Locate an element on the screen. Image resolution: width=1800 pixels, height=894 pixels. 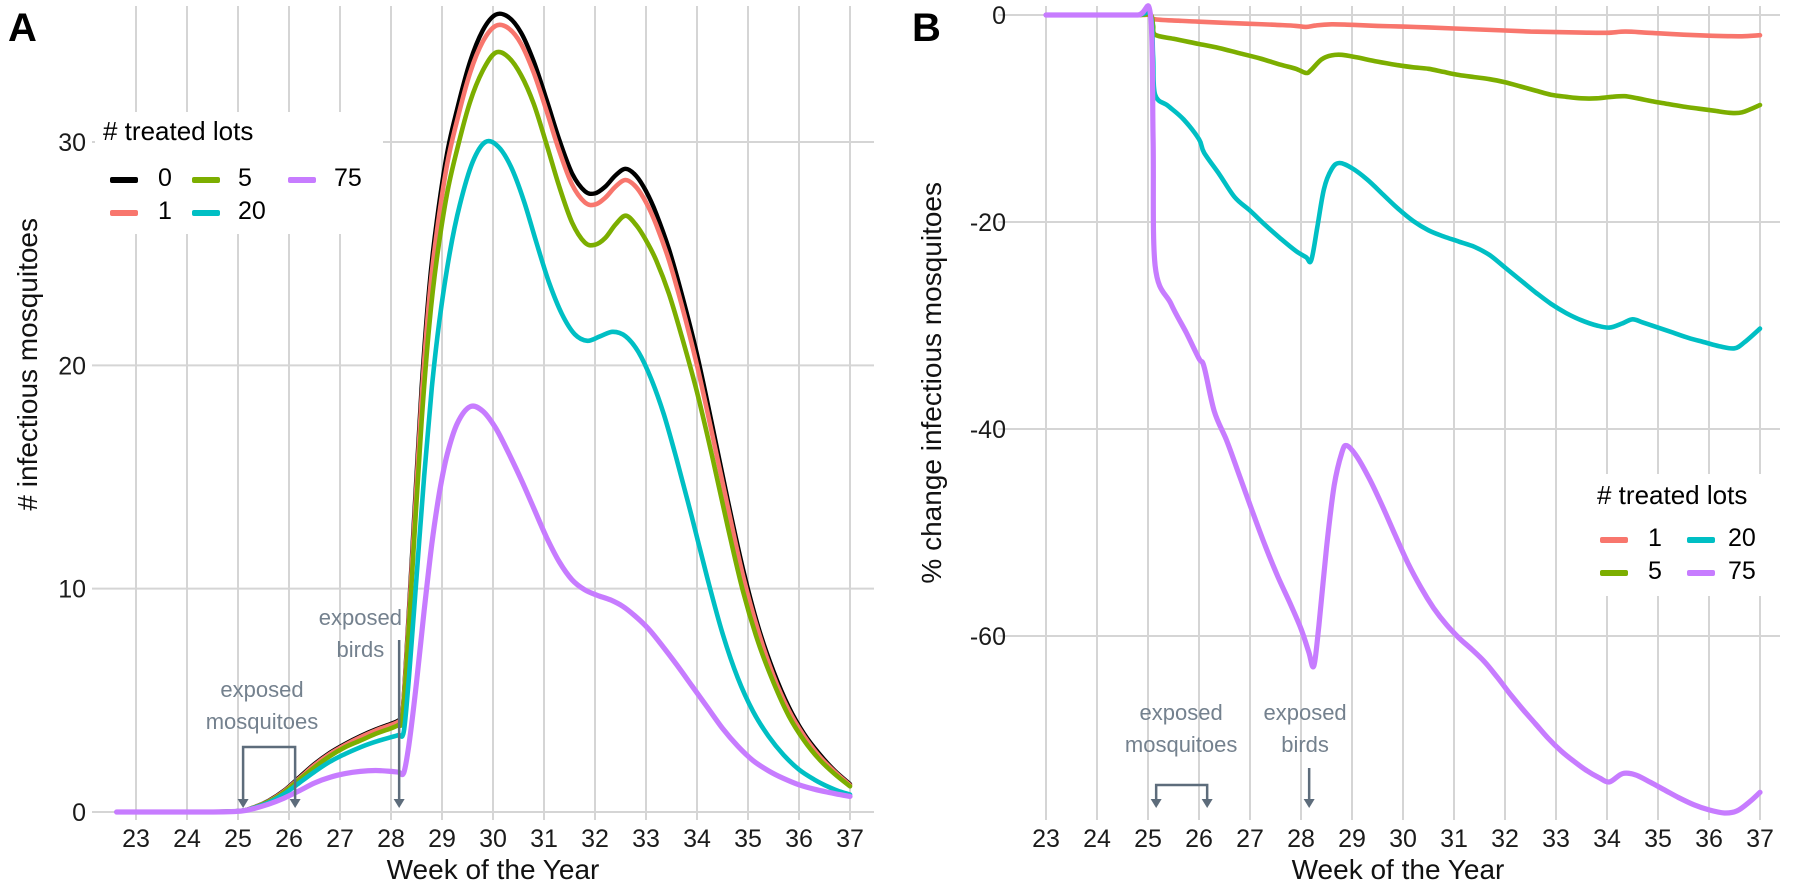
legend-panel-b: # treated lots 1 5 20 75 is located at coordinates (1691, 535).